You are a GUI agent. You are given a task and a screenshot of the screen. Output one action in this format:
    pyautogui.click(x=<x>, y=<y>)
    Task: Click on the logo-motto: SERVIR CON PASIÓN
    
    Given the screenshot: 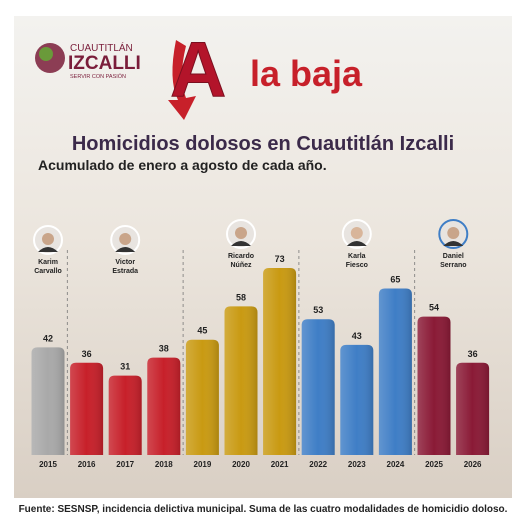 What is the action you would take?
    pyautogui.click(x=98, y=76)
    